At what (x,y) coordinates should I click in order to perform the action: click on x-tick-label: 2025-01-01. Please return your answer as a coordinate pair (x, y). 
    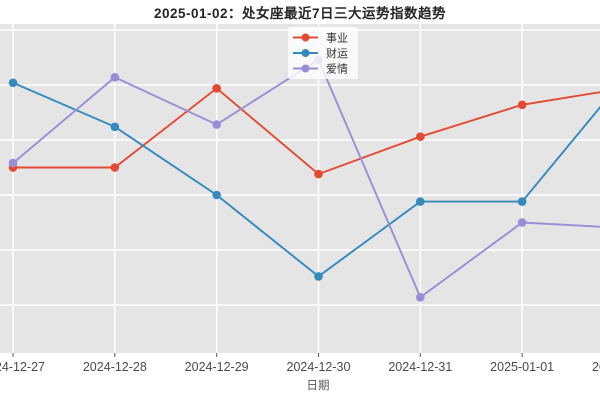
    Looking at the image, I should click on (522, 367).